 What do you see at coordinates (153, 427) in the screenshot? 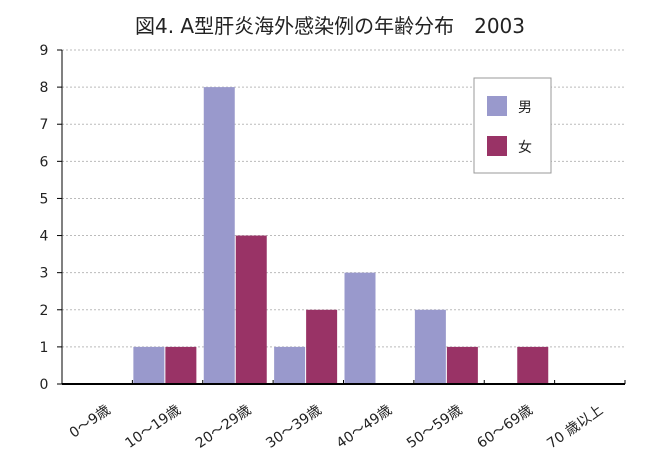
I see `x-tick-label: 10～19歳` at bounding box center [153, 427].